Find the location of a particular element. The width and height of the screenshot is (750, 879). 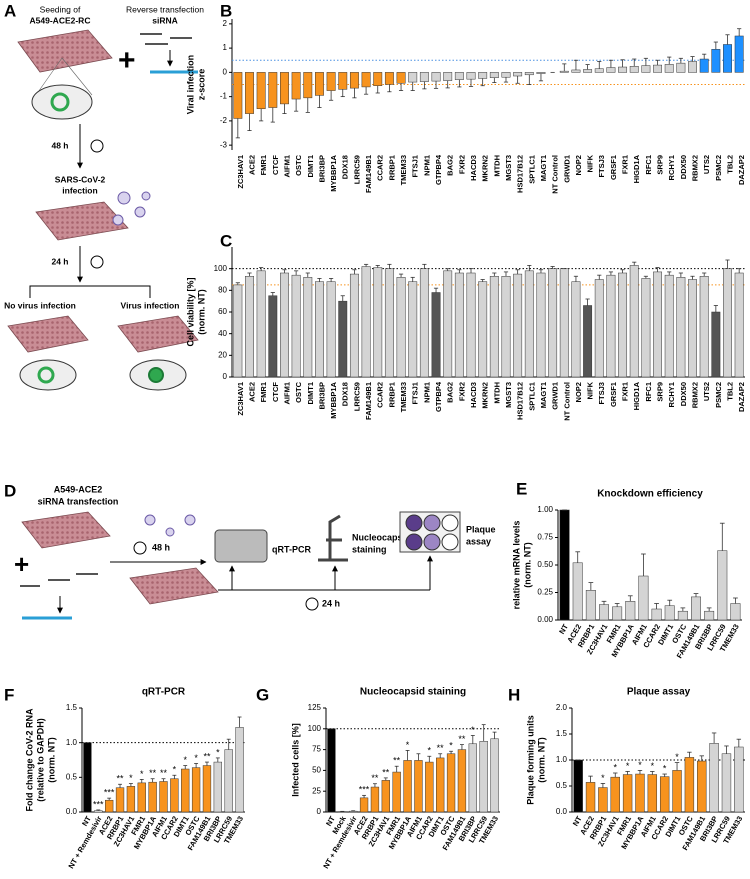

x-tick-label: BRI3BP is located at coordinates (321, 169).